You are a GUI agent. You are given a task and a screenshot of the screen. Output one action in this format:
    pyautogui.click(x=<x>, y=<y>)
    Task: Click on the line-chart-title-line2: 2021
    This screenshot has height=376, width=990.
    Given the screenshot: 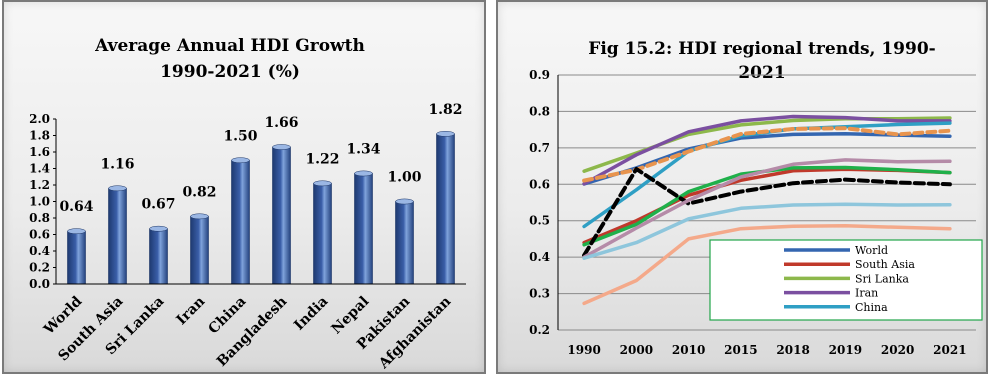 What is the action you would take?
    pyautogui.click(x=761, y=73)
    